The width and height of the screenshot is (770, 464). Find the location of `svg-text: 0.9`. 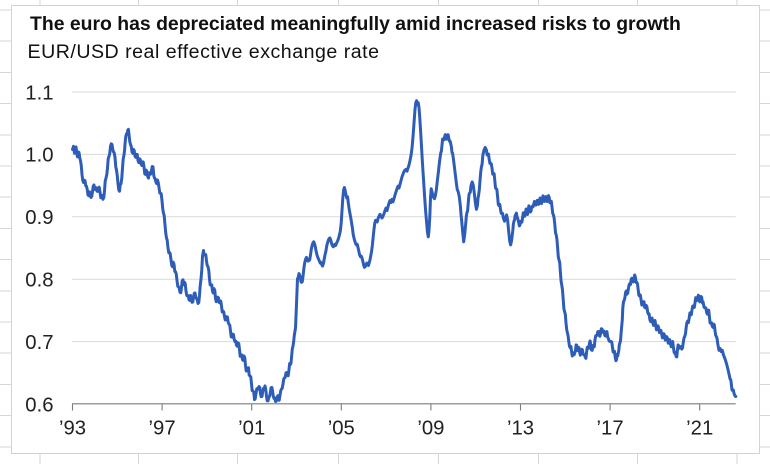

svg-text: 0.9 is located at coordinates (39, 218).